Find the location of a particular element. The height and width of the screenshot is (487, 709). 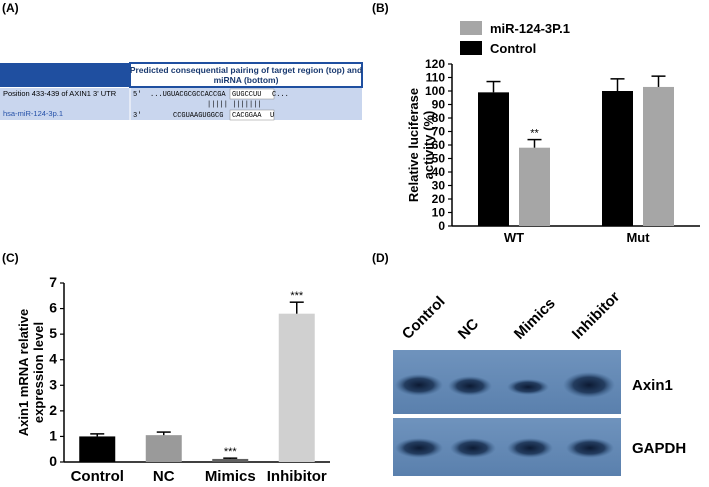

pairing: ||||| ||||||| is located at coordinates (234, 105).